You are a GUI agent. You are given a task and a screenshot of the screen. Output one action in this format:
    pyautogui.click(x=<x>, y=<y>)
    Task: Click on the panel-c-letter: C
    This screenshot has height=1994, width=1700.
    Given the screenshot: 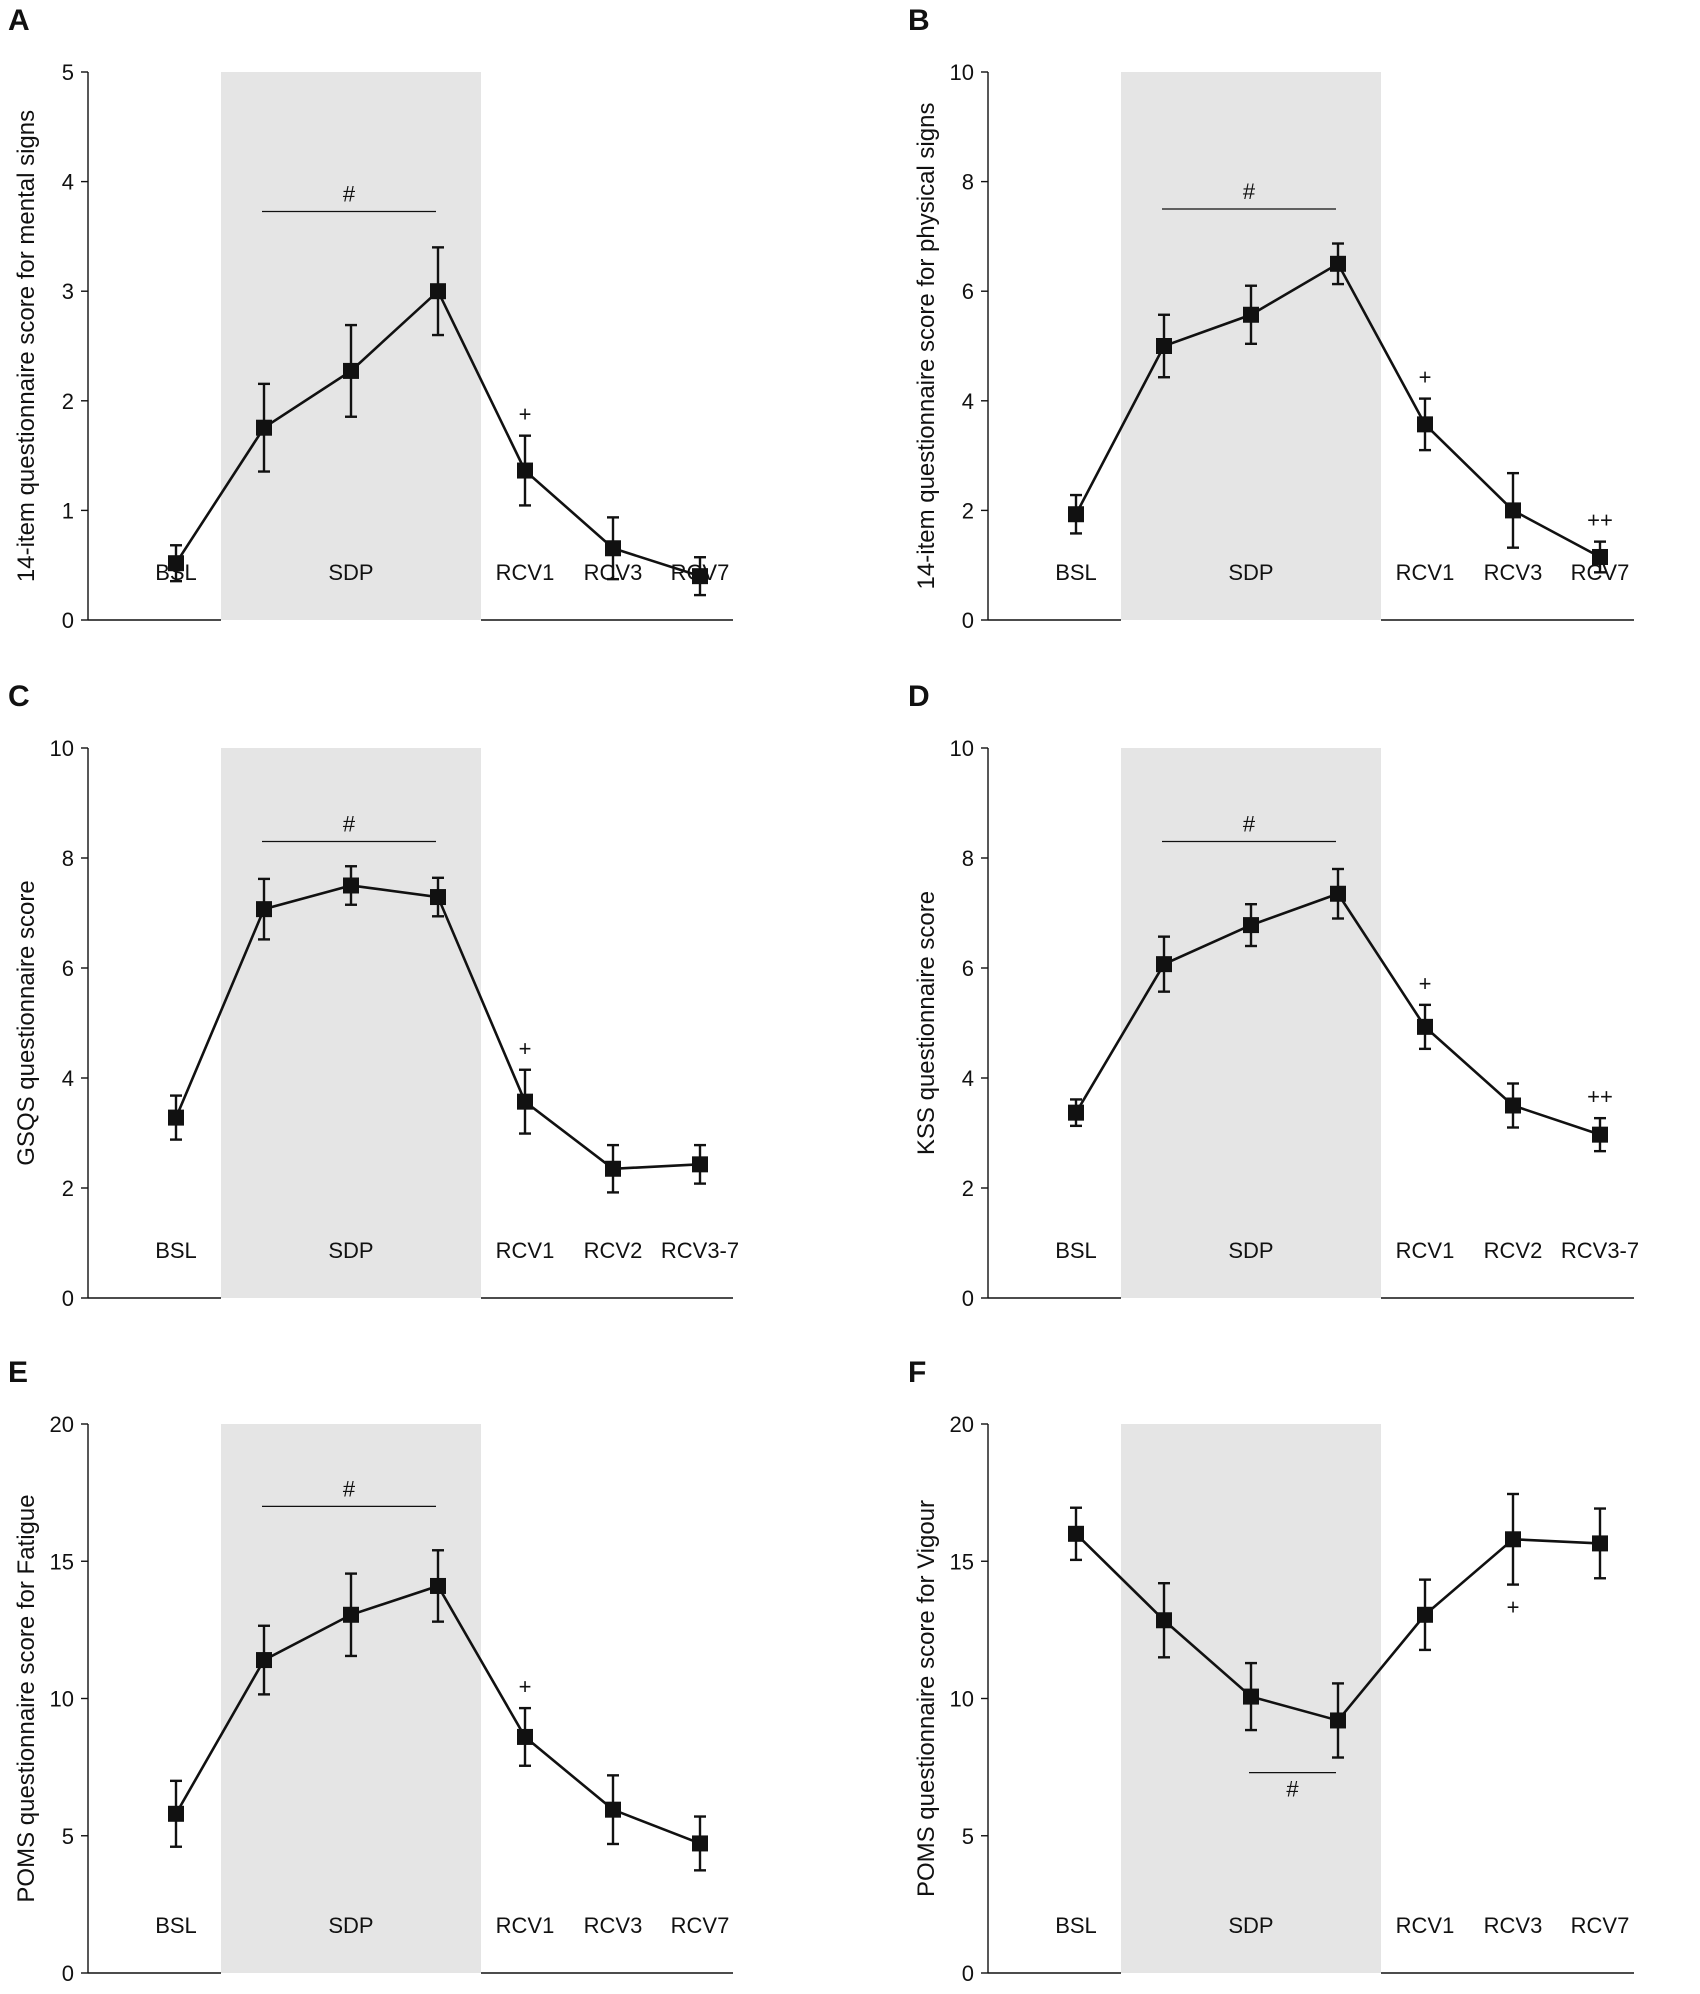 What is the action you would take?
    pyautogui.click(x=19, y=696)
    